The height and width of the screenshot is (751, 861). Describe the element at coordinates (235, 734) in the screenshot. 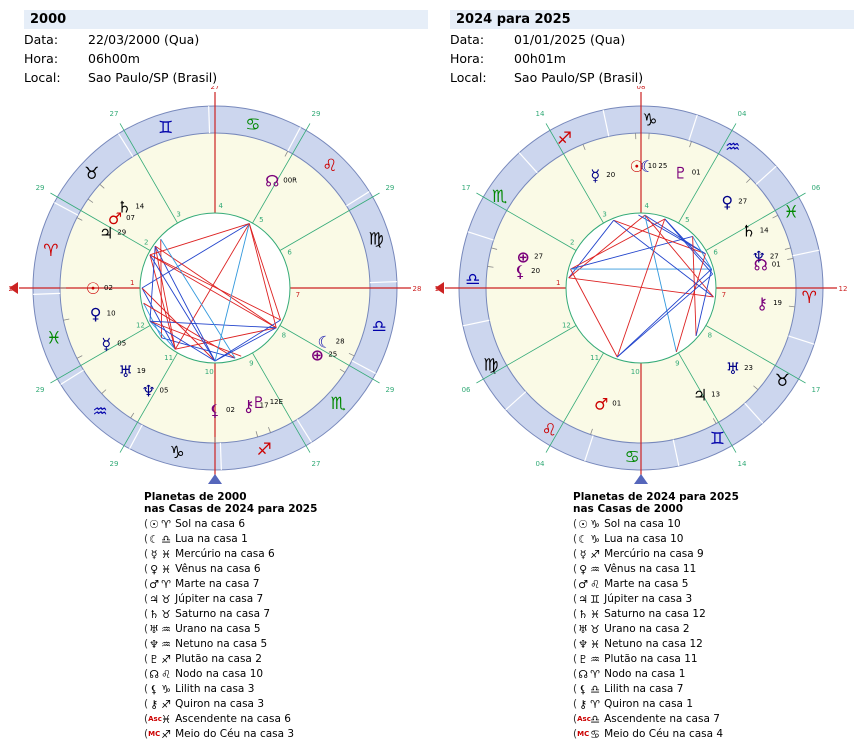

I see `legend-text: Meio do Céu na casa 3` at that location.